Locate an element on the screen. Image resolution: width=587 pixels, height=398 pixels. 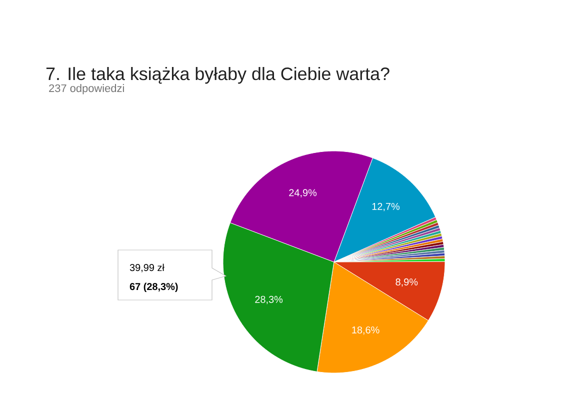
text: 39,99 zł is located at coordinates (147, 268).